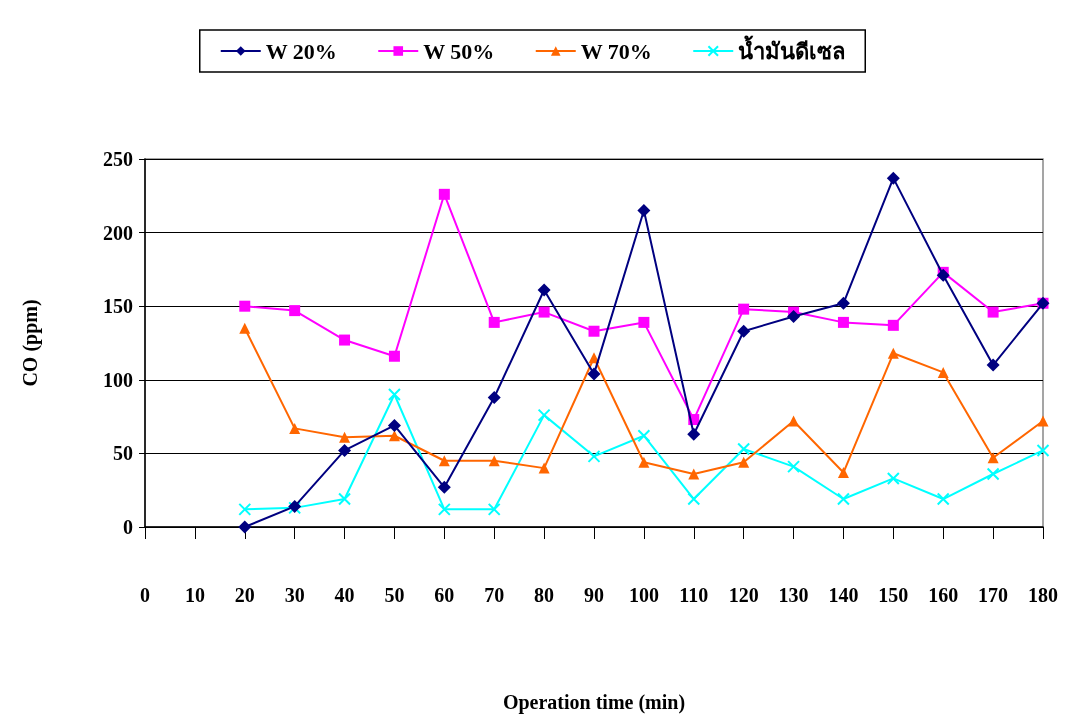  Describe the element at coordinates (943, 595) in the screenshot. I see `x-tick-label: 160` at that location.